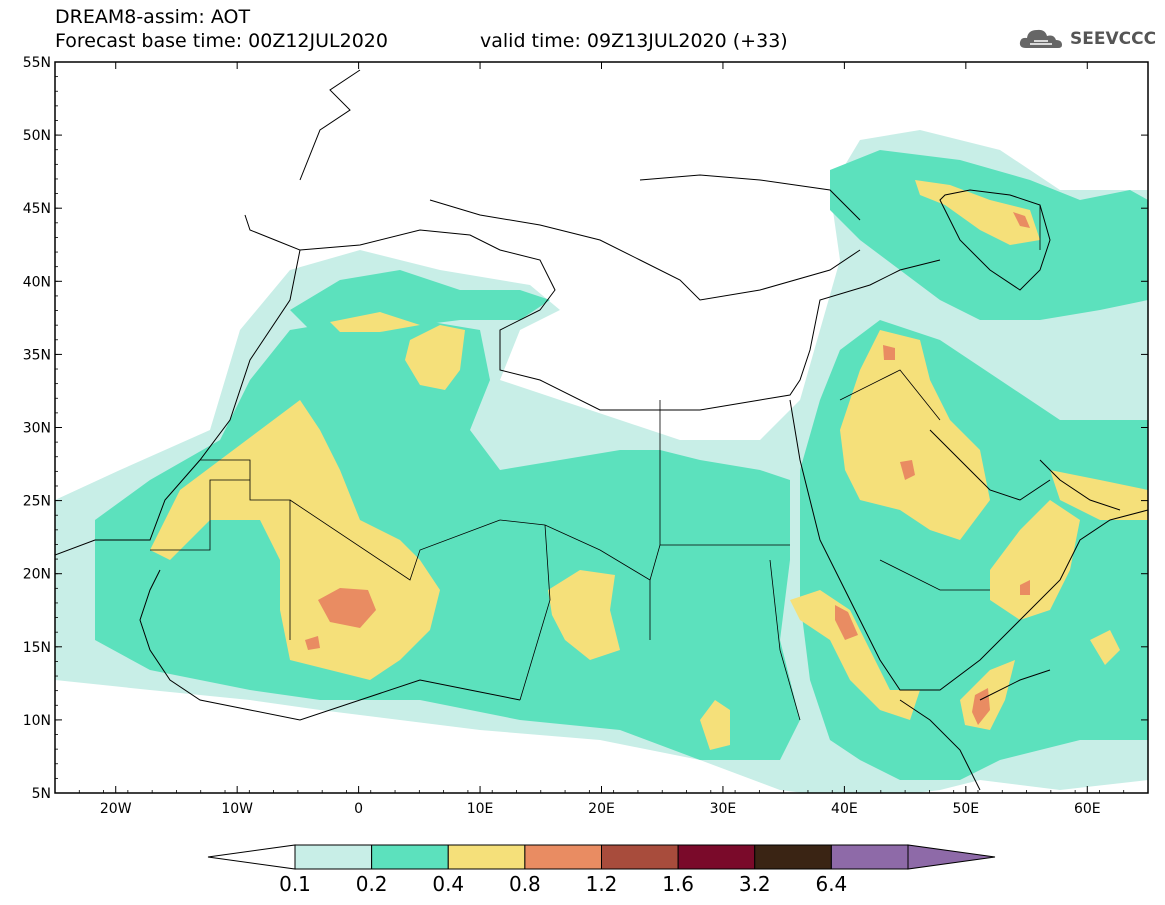  What do you see at coordinates (755, 884) in the screenshot?
I see `colorbar-label: 3.2` at bounding box center [755, 884].